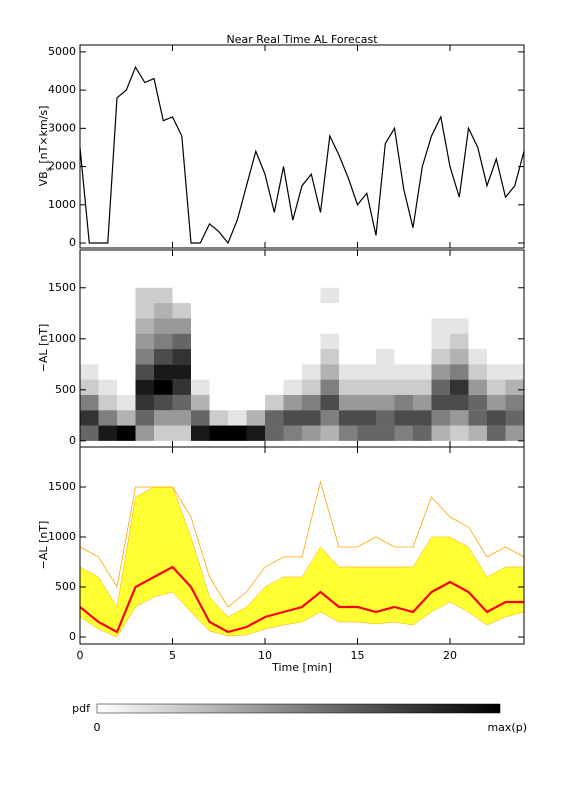 The width and height of the screenshot is (576, 796). I want to click on plot-area, so click(302, 364).